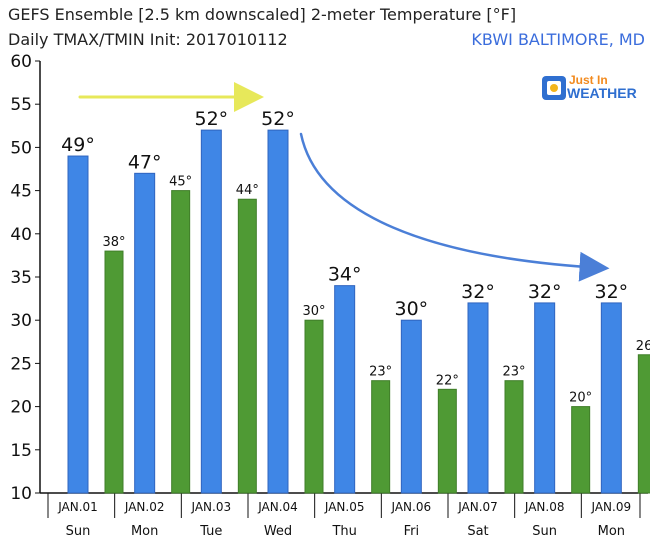  What do you see at coordinates (210, 531) in the screenshot?
I see `x-day-label: Tue` at bounding box center [210, 531].